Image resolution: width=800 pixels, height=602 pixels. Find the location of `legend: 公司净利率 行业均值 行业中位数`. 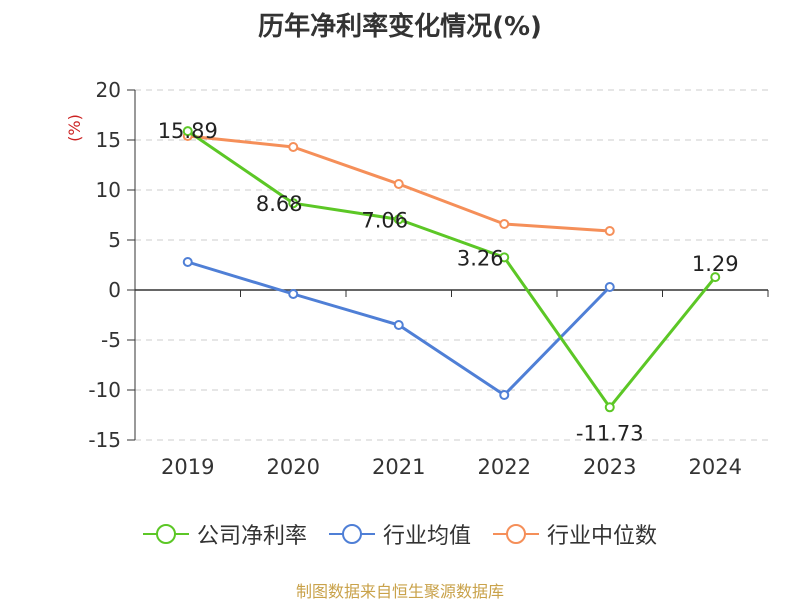

legend: 公司净利率 行业均值 行业中位数 is located at coordinates (400, 534).